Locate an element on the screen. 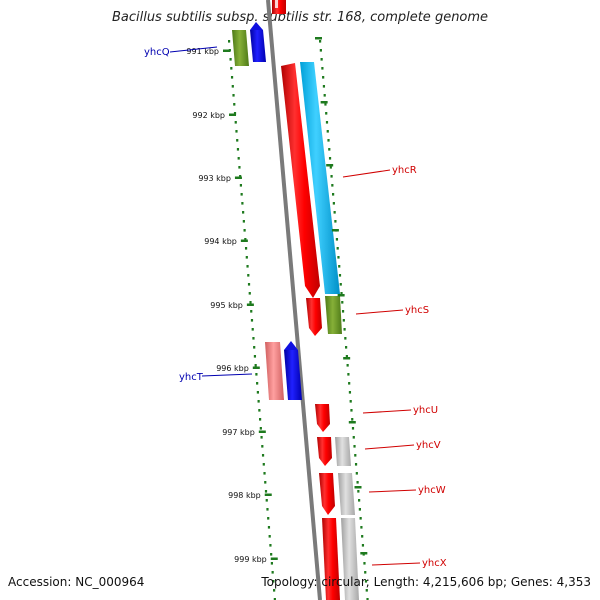 The height and width of the screenshot is (600, 600). yhcQ-olive-feature is located at coordinates (240, 48).